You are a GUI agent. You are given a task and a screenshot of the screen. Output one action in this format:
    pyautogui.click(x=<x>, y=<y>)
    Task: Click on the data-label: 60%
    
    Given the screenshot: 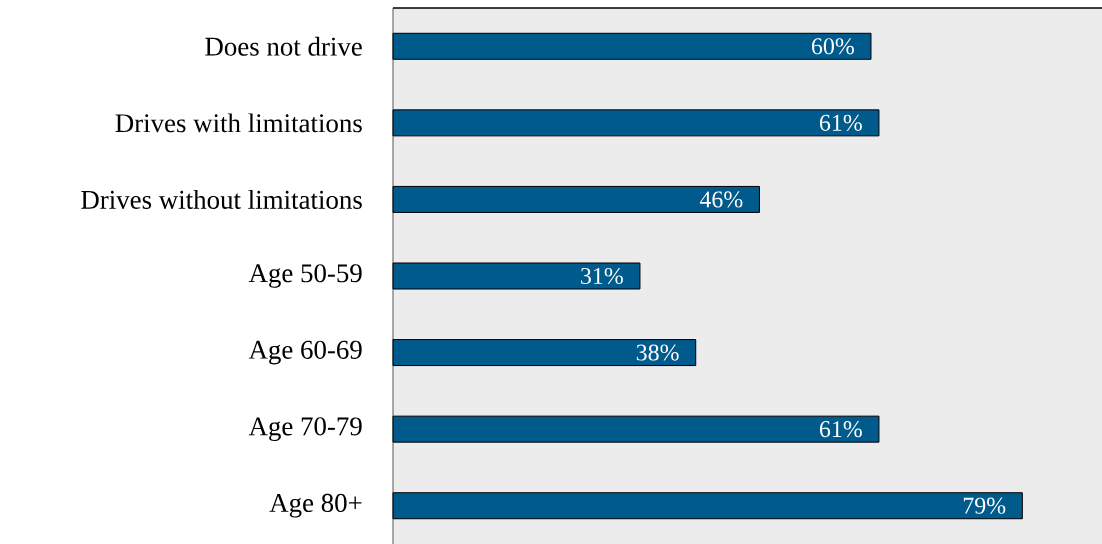 What is the action you would take?
    pyautogui.click(x=832, y=46)
    